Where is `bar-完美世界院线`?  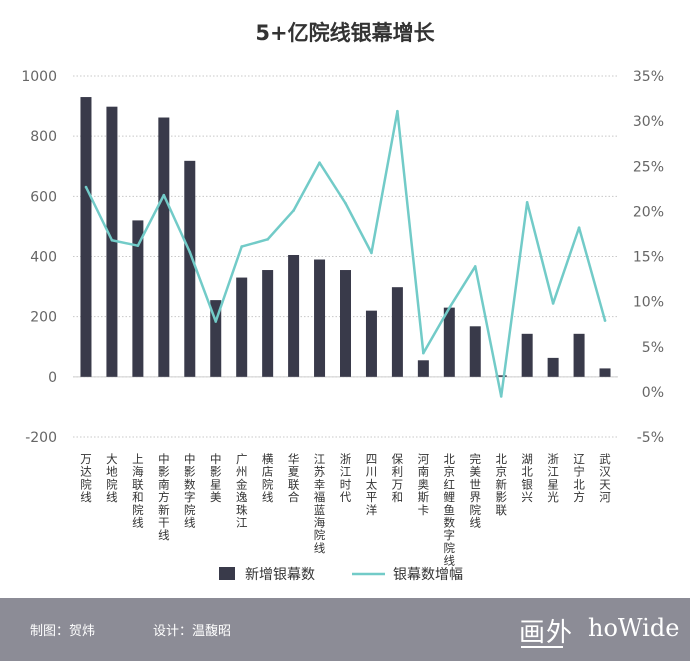
bar-完美世界院线 is located at coordinates (475, 351).